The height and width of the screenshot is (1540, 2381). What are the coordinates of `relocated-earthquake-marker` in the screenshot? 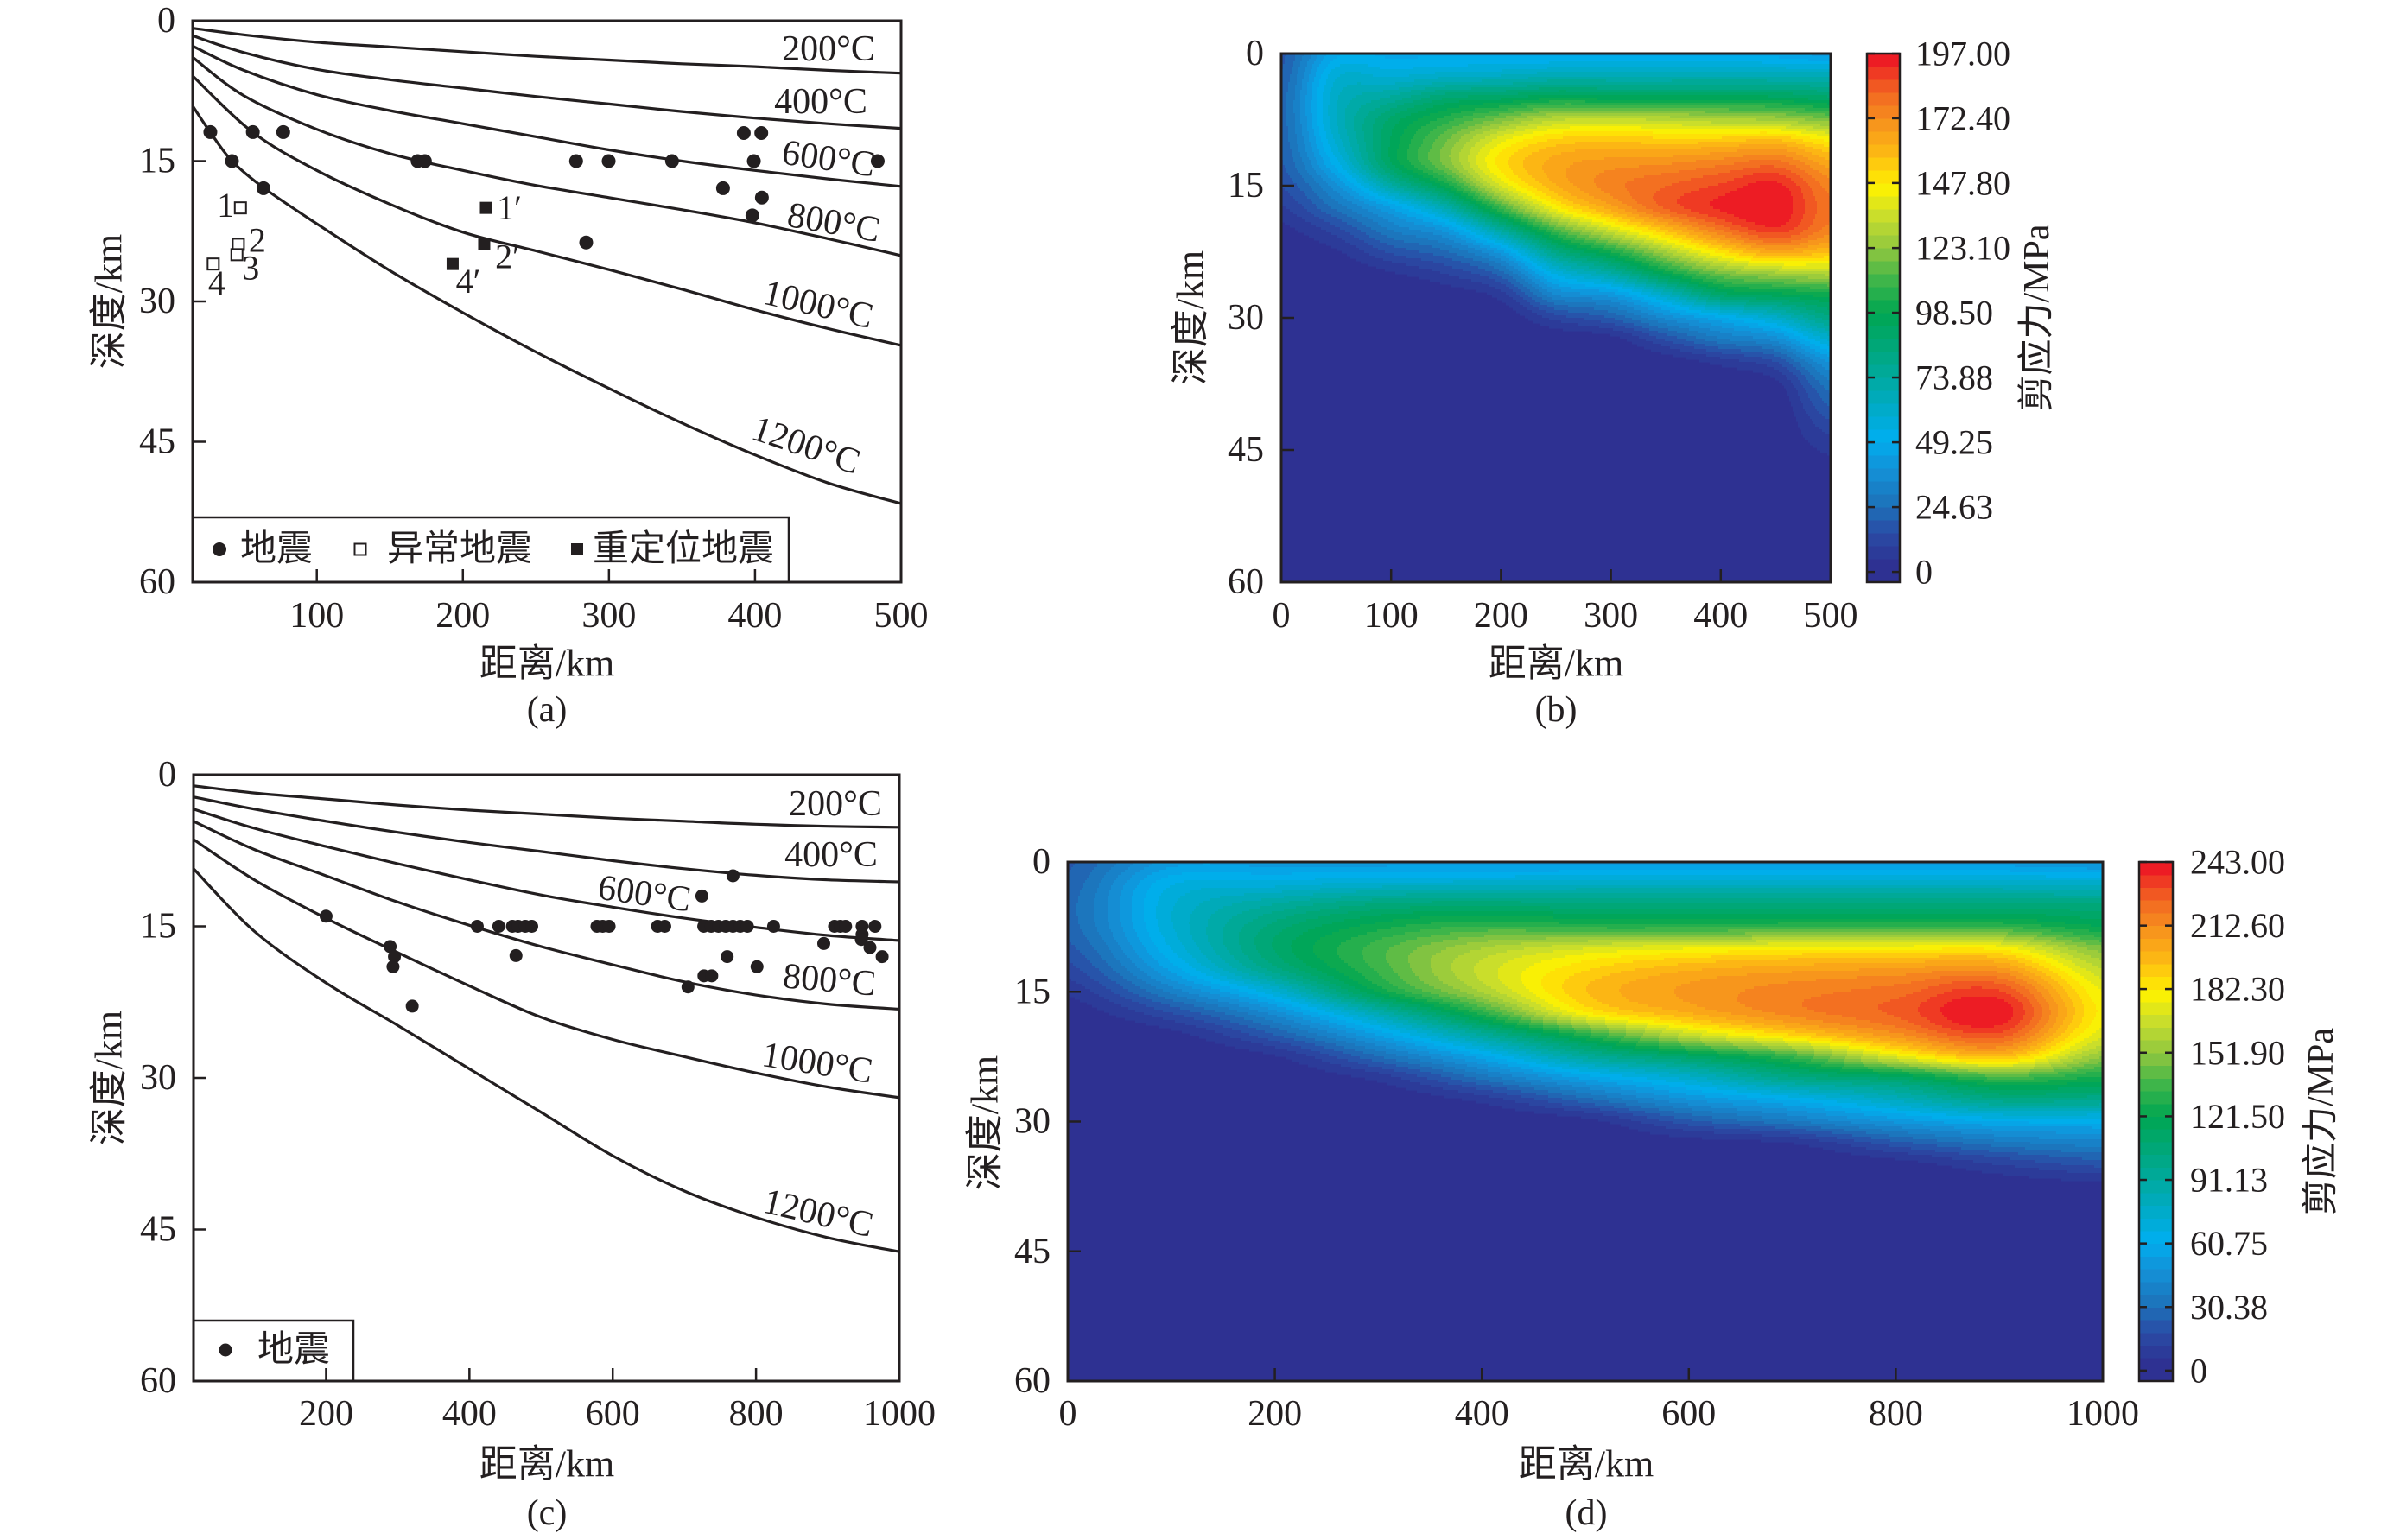 It's located at (484, 244).